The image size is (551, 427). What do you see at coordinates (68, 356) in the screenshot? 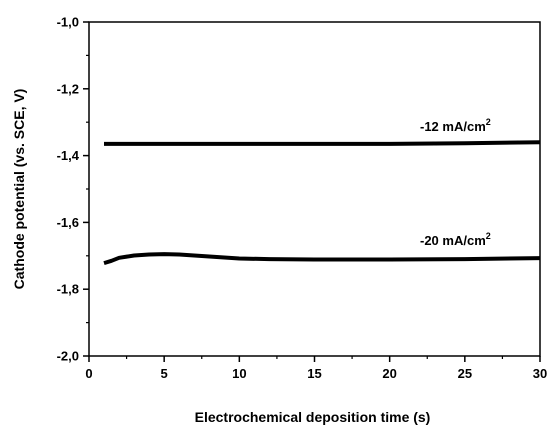
I see `y-tick-label: -2,0` at bounding box center [68, 356].